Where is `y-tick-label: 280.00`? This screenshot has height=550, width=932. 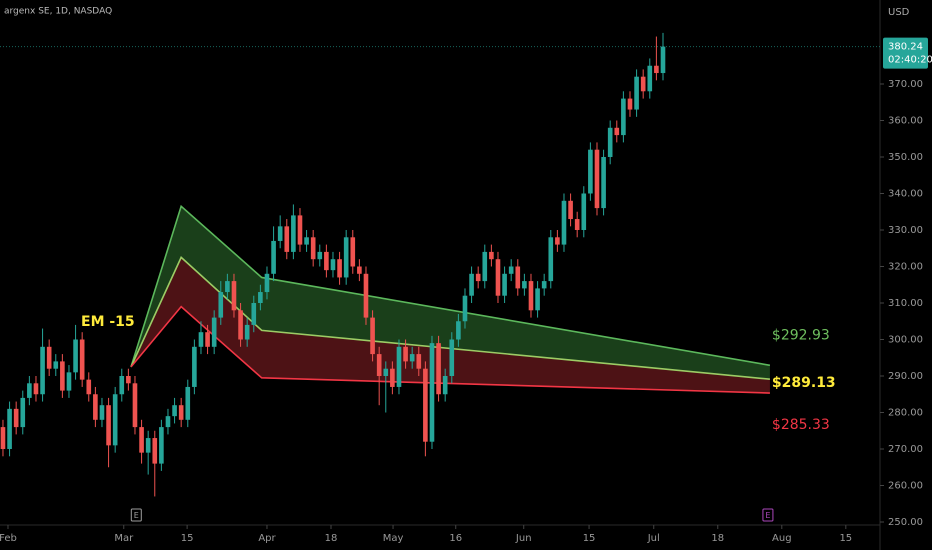
y-tick-label: 280.00 is located at coordinates (905, 413).